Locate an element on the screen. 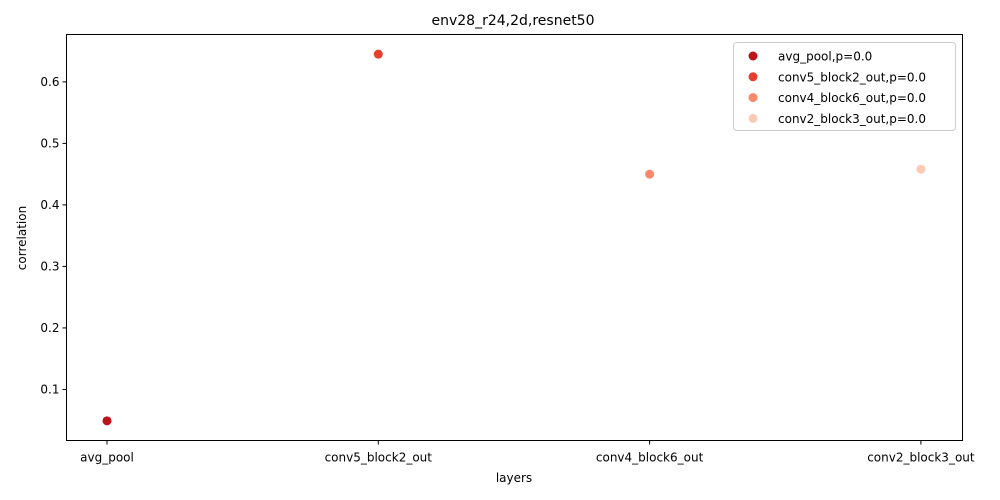  y-tick-label: 0.4 is located at coordinates (49, 205).